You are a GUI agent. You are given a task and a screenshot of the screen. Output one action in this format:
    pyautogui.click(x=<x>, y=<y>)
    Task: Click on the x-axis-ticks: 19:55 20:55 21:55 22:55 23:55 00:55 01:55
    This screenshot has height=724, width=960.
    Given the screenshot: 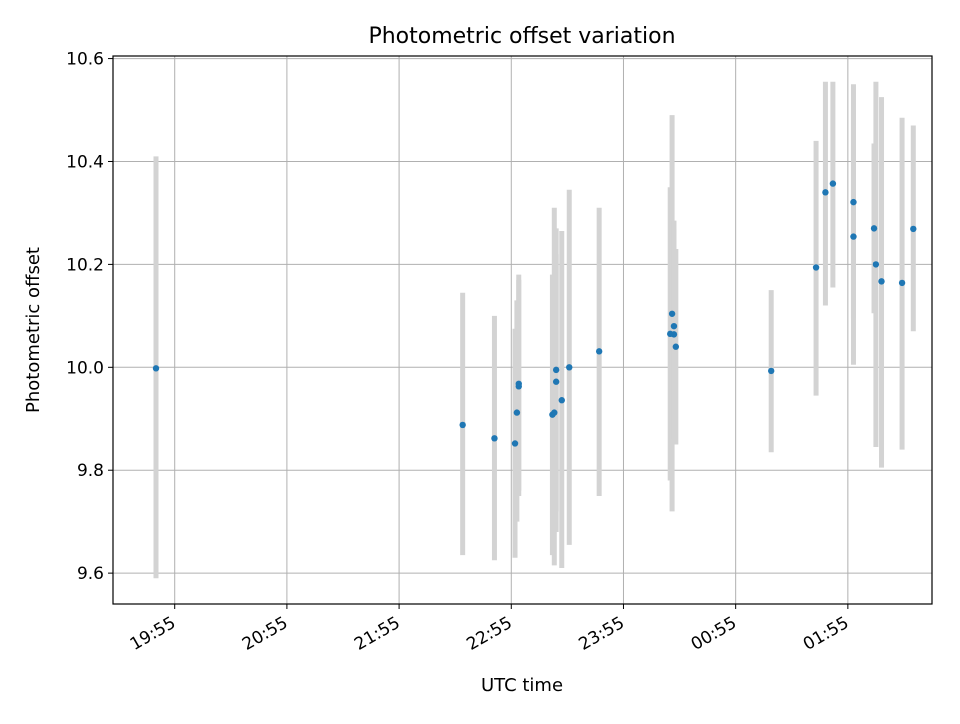 What is the action you would take?
    pyautogui.click(x=489, y=629)
    